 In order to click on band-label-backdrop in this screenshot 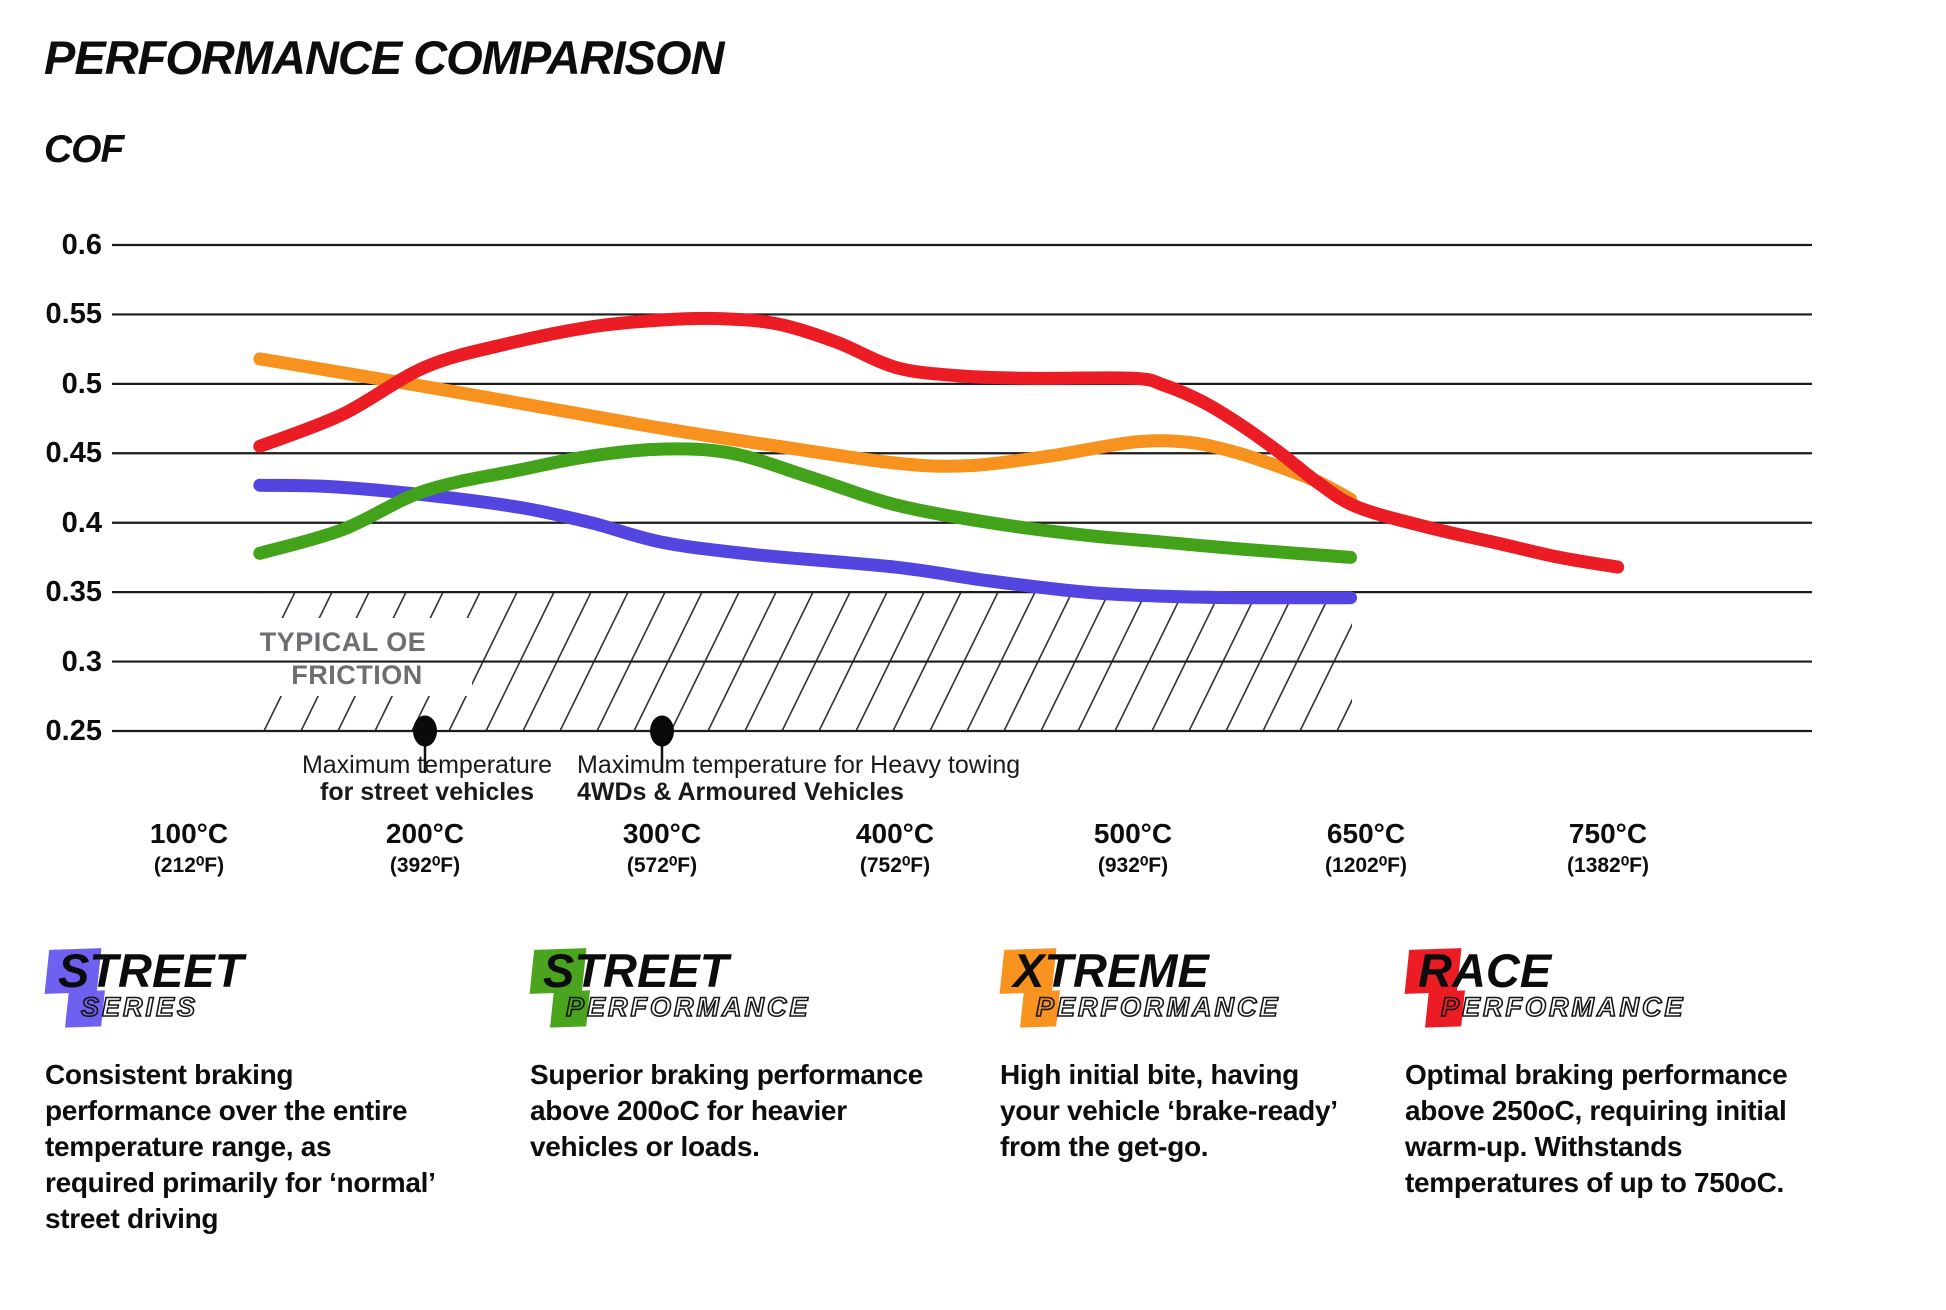, I will do `click(361, 657)`.